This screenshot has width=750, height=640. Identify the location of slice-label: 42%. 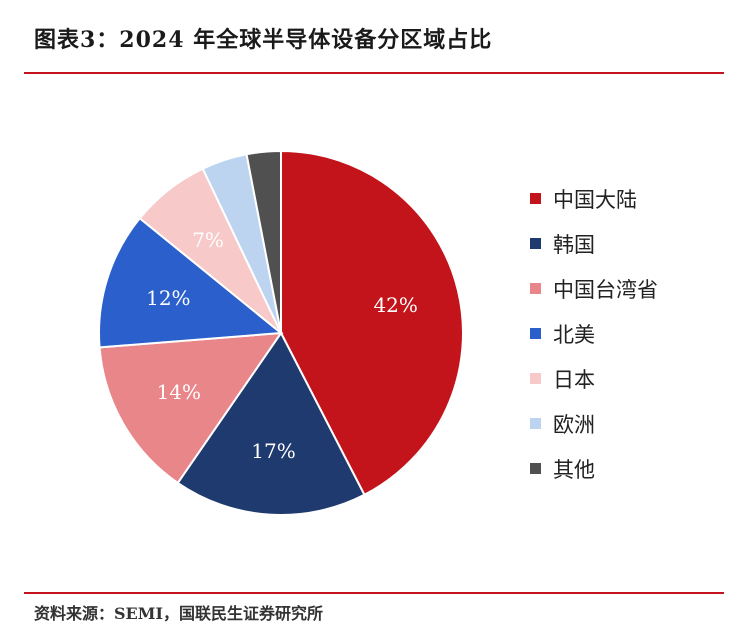
(395, 305).